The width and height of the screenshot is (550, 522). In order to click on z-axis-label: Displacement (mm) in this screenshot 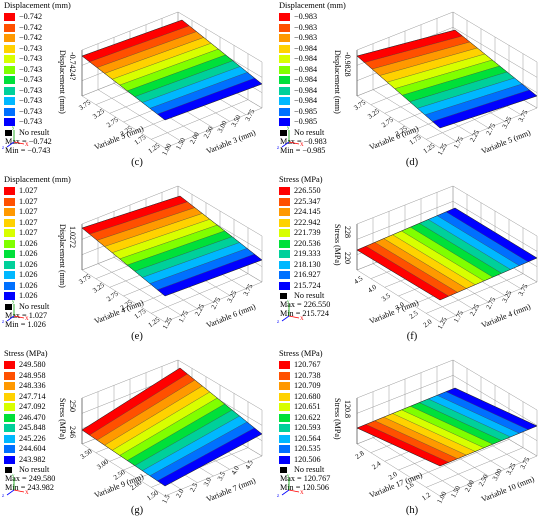, I will do `click(337, 82)`.